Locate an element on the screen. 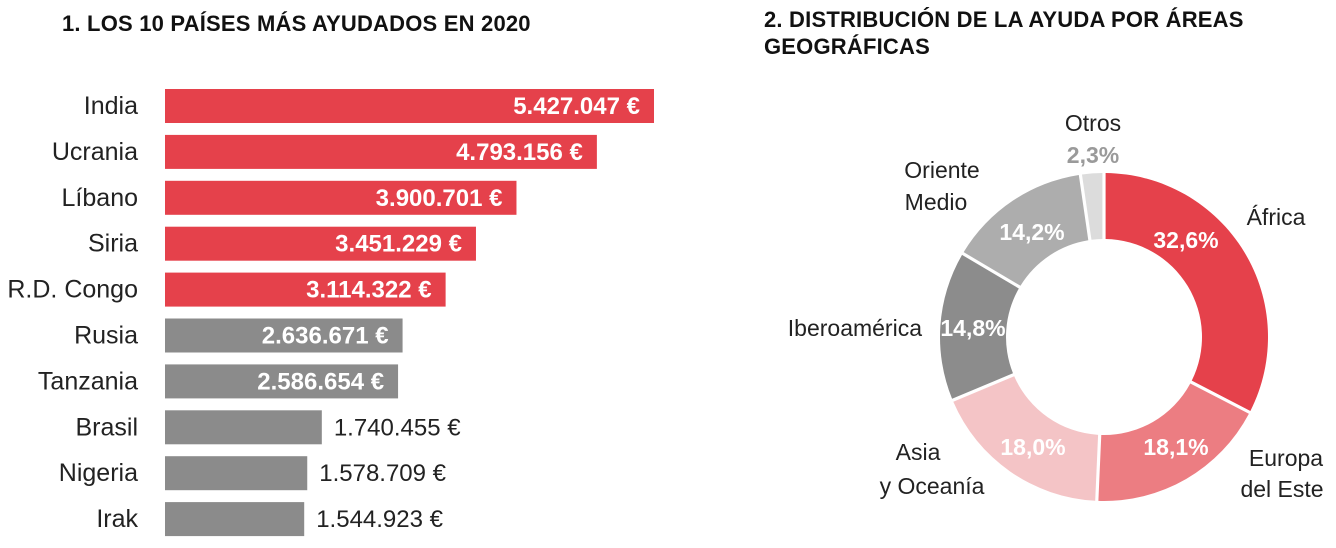 The image size is (1336, 548). bar-group: R.D. Congo 3.114.322 € is located at coordinates (226, 289).